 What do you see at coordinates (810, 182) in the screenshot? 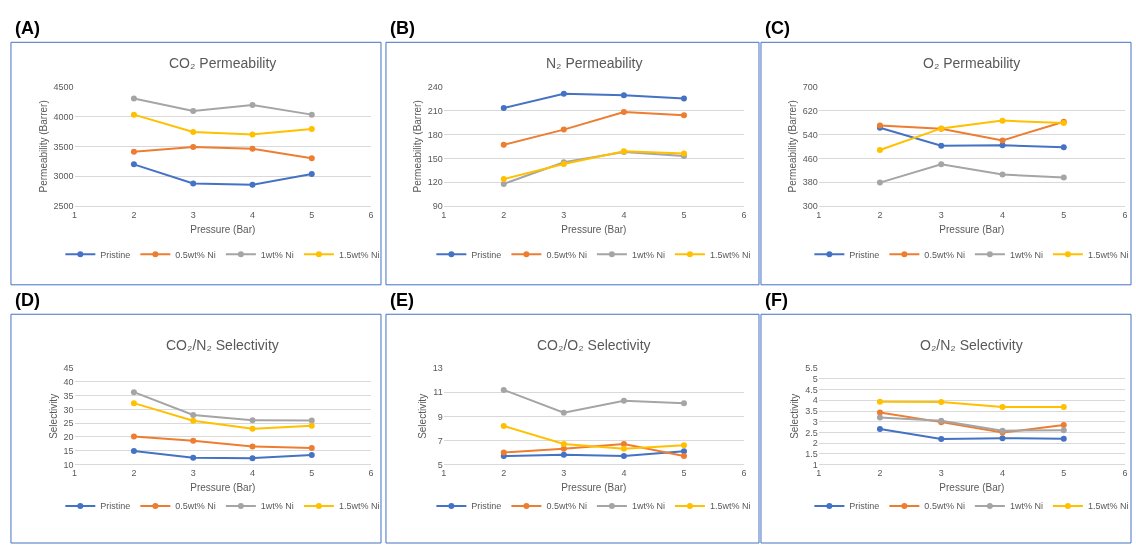
I see `y-tick-label: 380` at bounding box center [810, 182].